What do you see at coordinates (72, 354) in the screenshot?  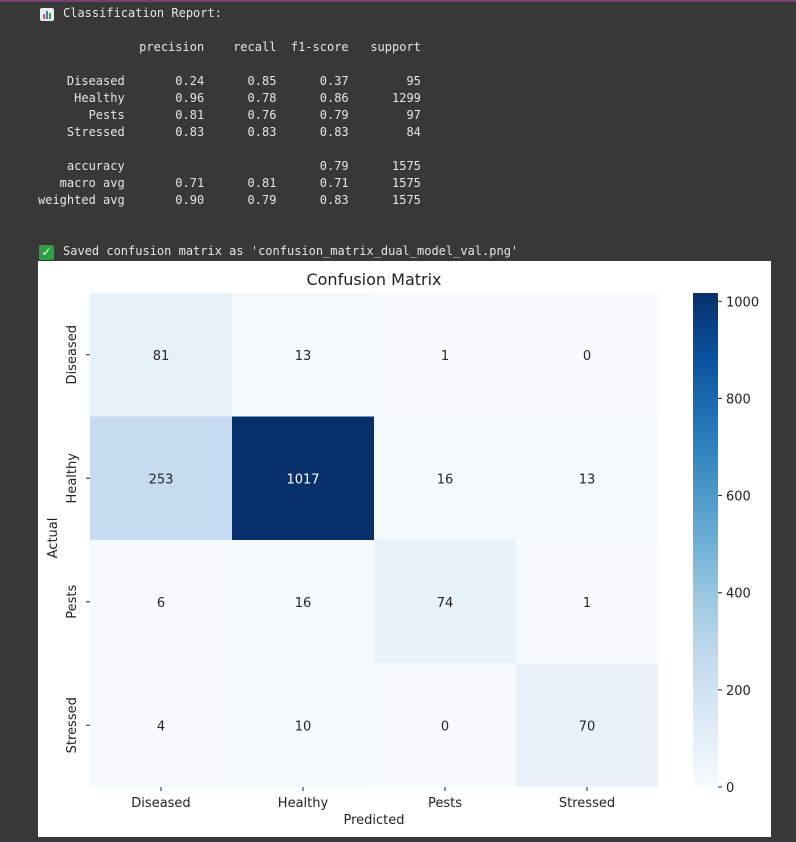 I see `y-tick-label: Diseased` at bounding box center [72, 354].